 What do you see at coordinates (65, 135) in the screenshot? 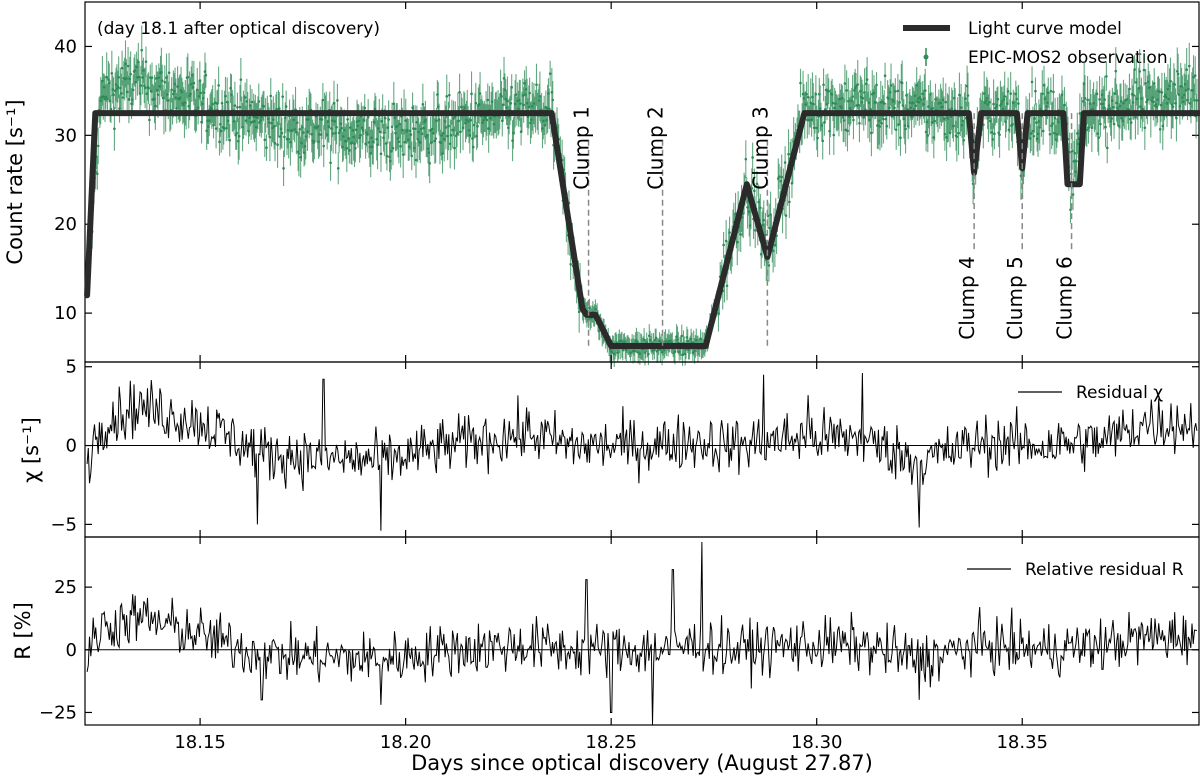
I see `y-tick-label: 30` at bounding box center [65, 135].